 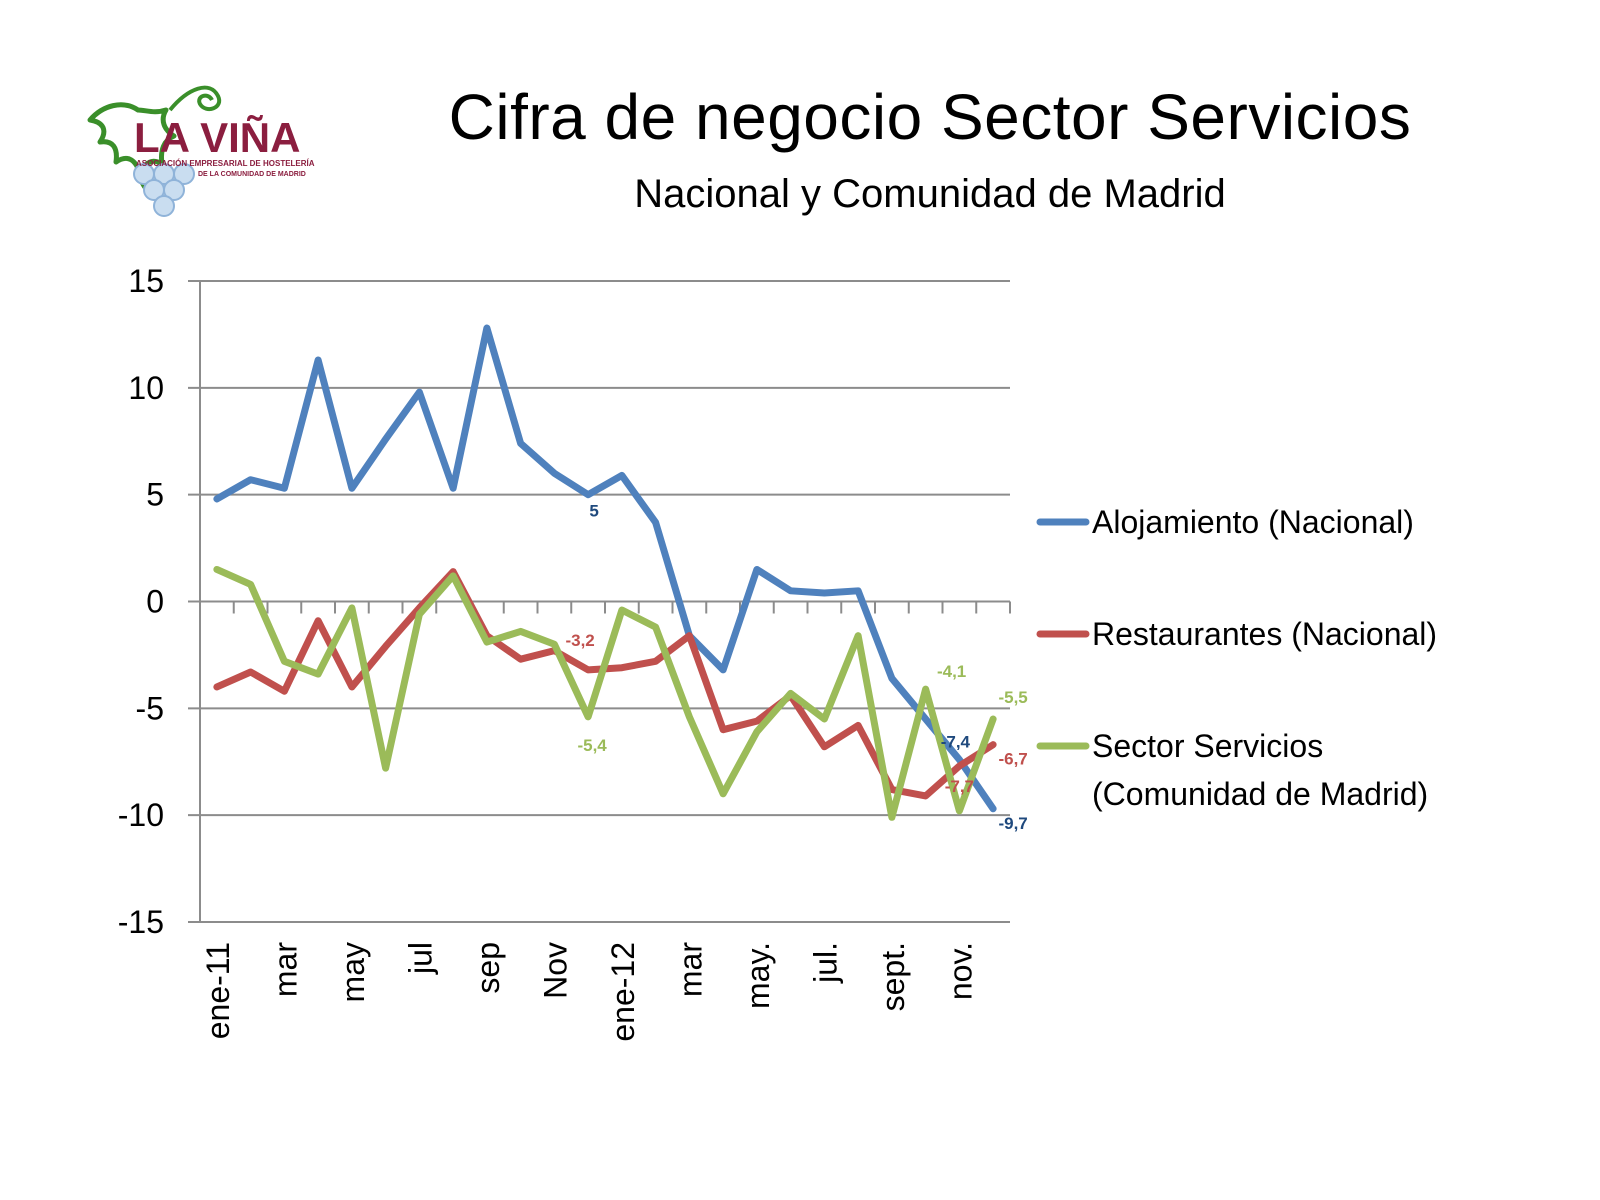 I want to click on x-tick-label: may, so click(x=353, y=972).